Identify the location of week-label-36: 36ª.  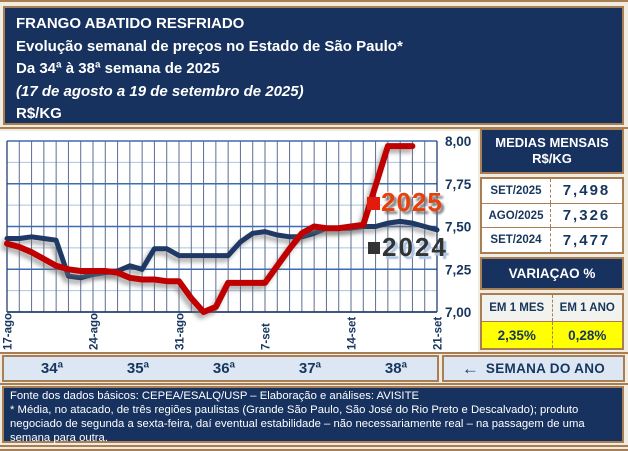
(224, 368).